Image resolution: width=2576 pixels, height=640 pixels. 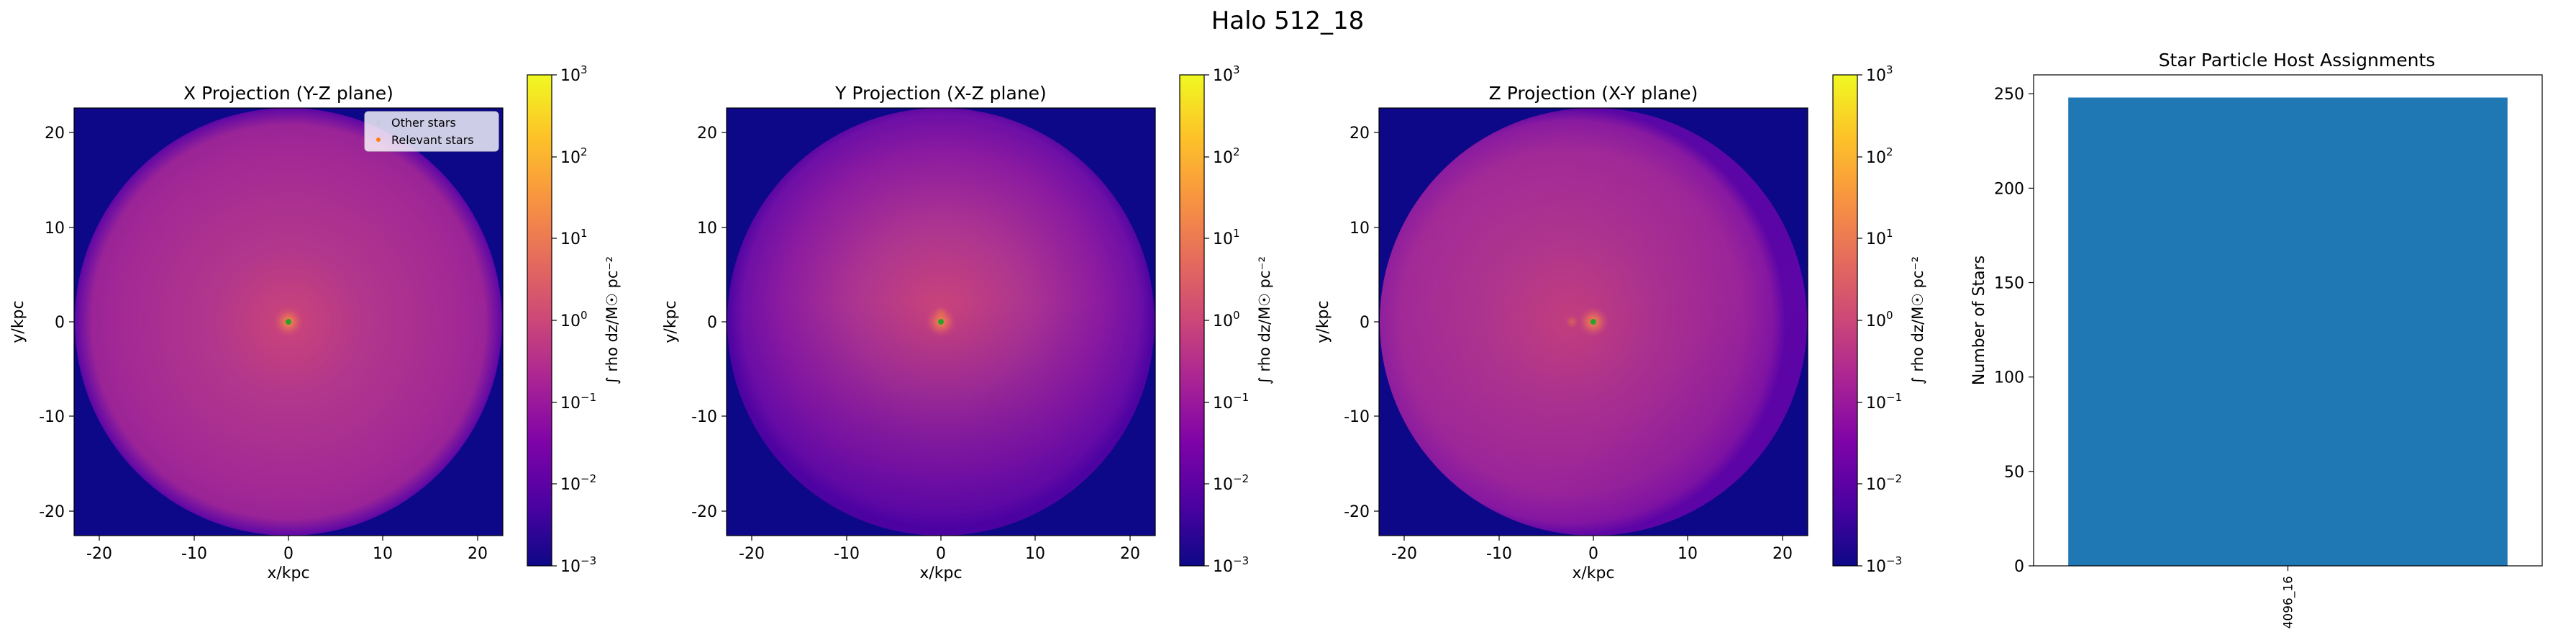 I want to click on legend-box, so click(x=431, y=131).